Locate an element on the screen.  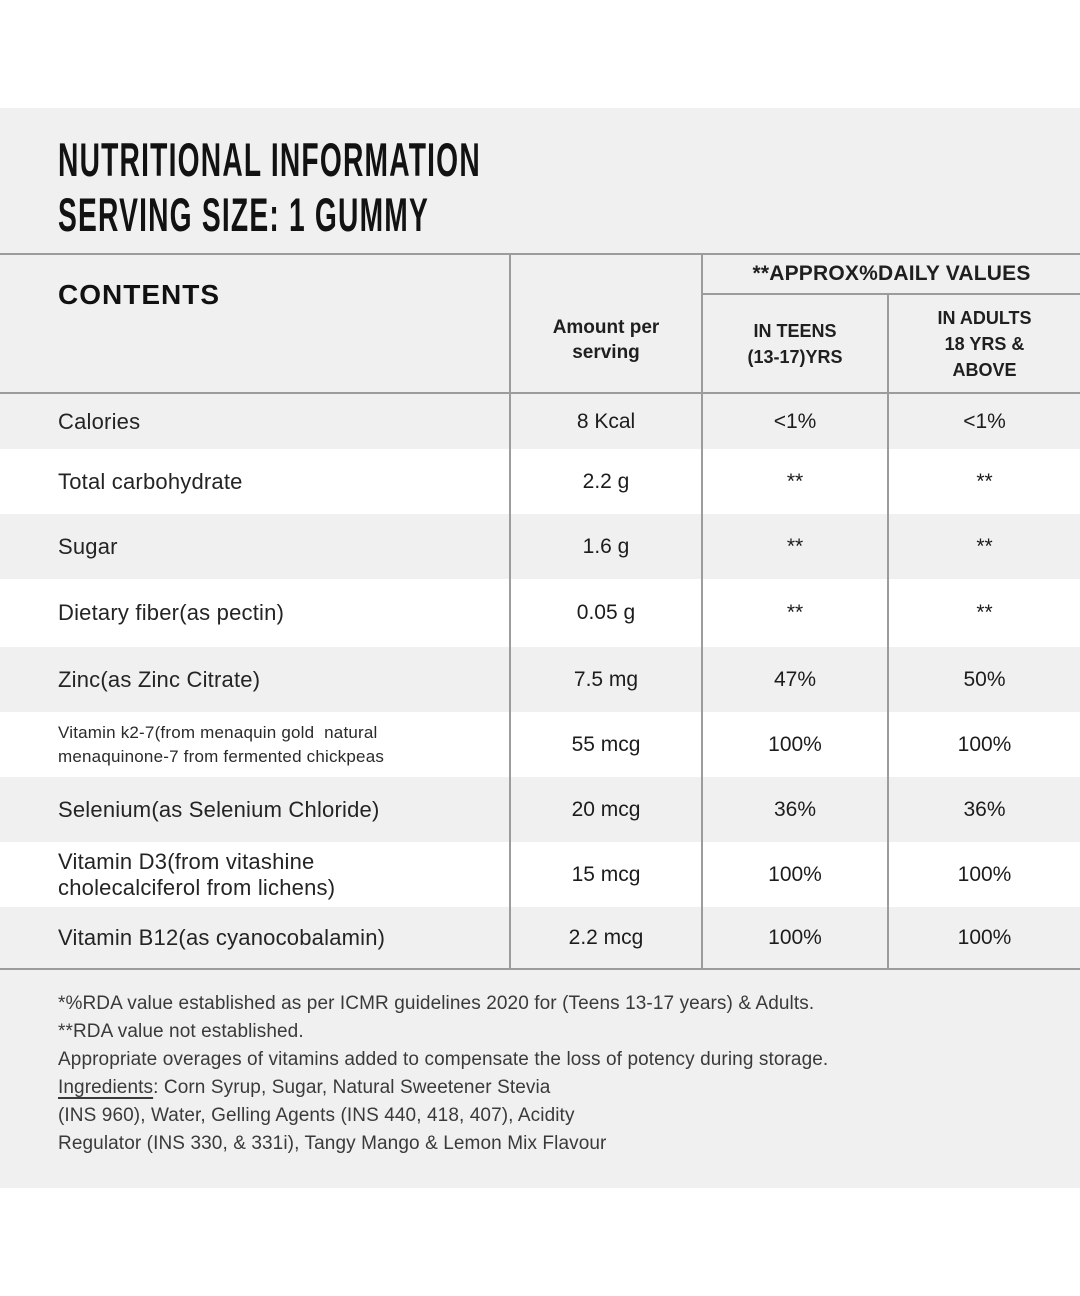
ingredients-label: Ingredients is located at coordinates (106, 1087).